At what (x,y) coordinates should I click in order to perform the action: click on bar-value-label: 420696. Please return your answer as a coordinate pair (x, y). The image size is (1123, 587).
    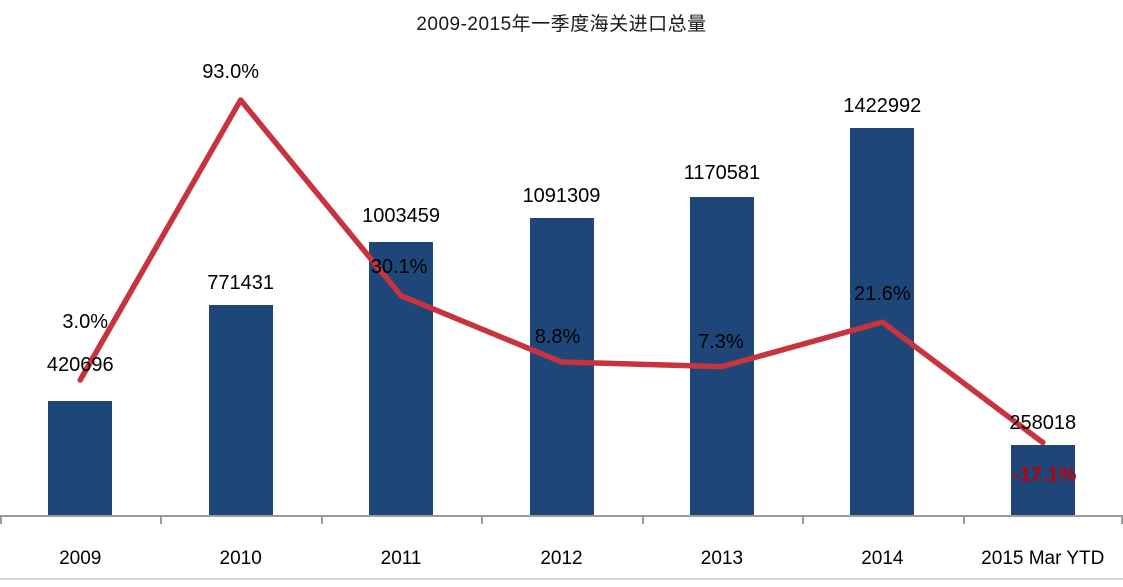
    Looking at the image, I should click on (80, 364).